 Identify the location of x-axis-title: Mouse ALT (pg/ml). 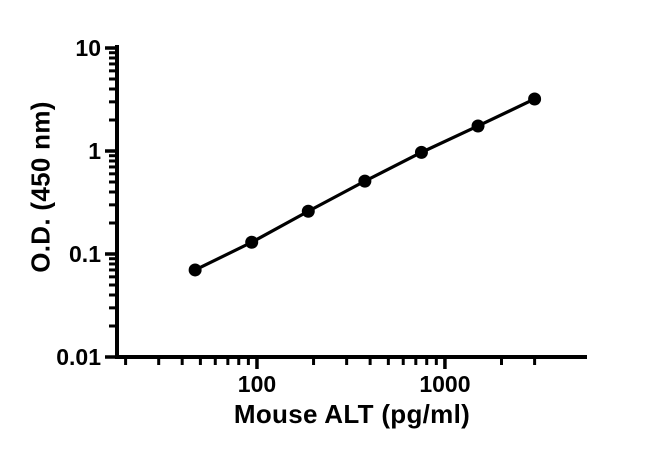
(352, 414).